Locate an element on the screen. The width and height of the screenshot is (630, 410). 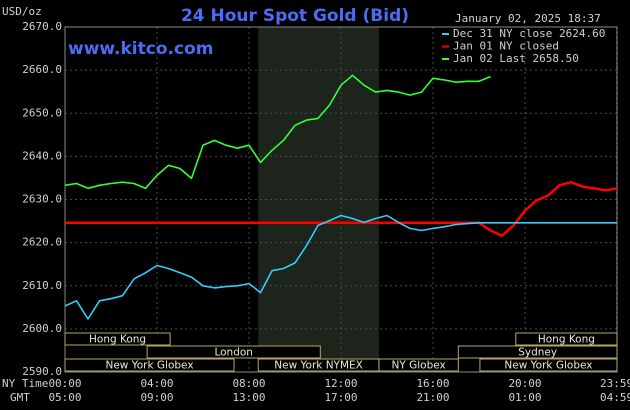
x2-tick-label: 01:00 is located at coordinates (524, 397).